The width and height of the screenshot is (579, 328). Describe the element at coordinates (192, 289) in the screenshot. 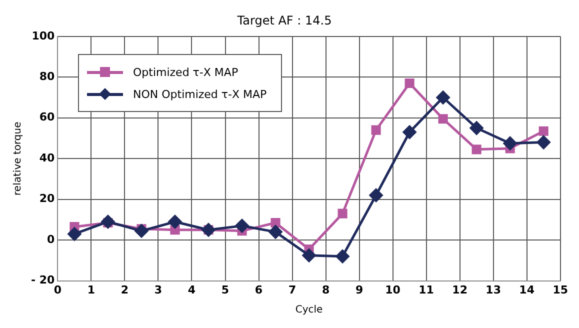

I see `x-tick-label: 4` at that location.